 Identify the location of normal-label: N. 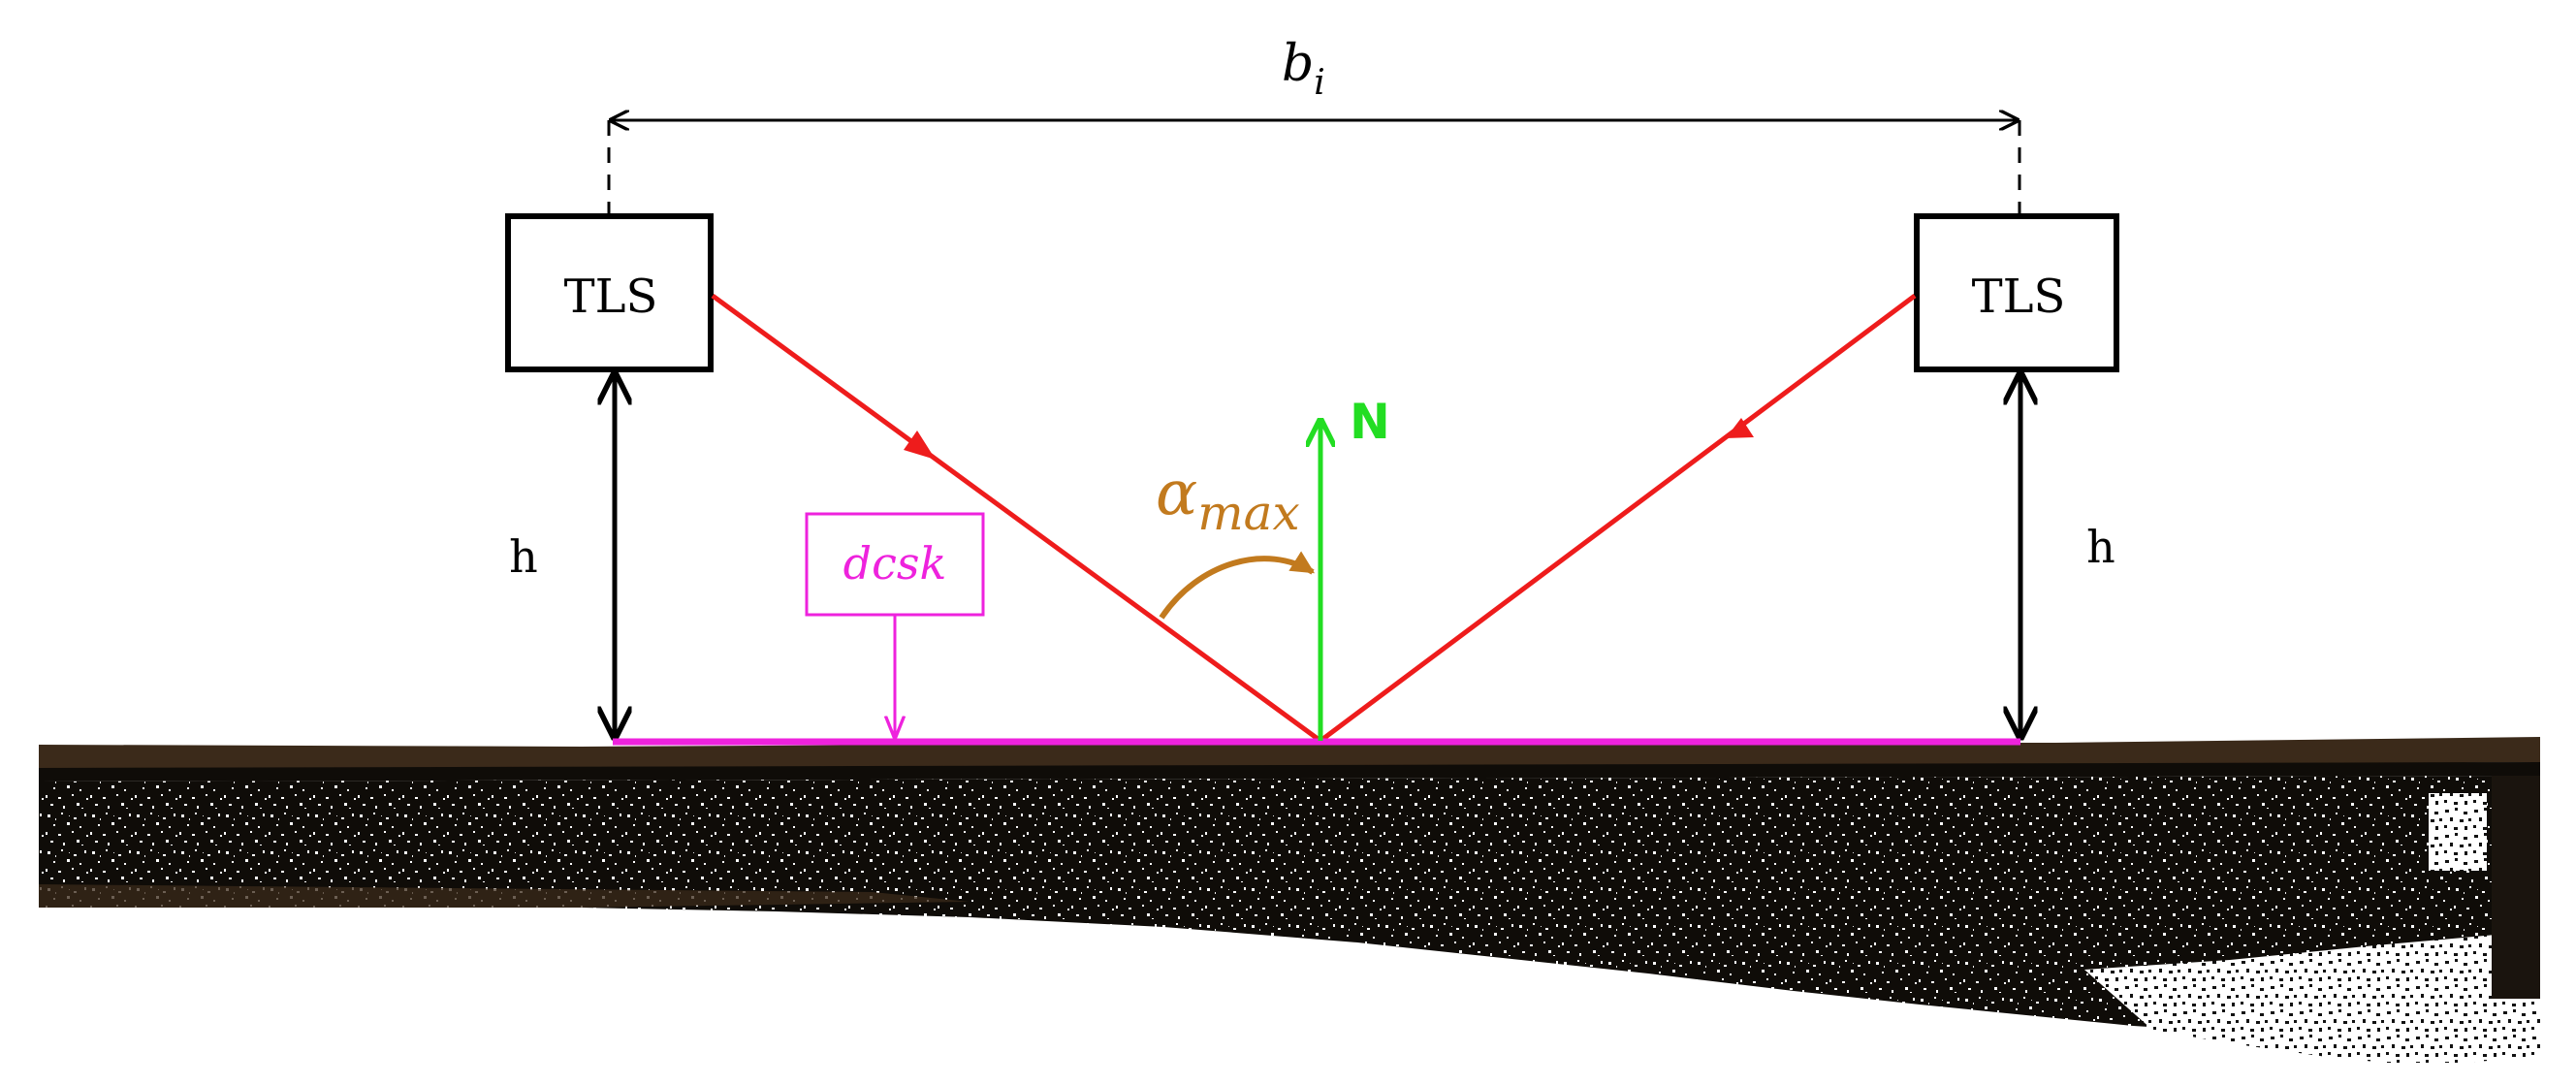
(1370, 422).